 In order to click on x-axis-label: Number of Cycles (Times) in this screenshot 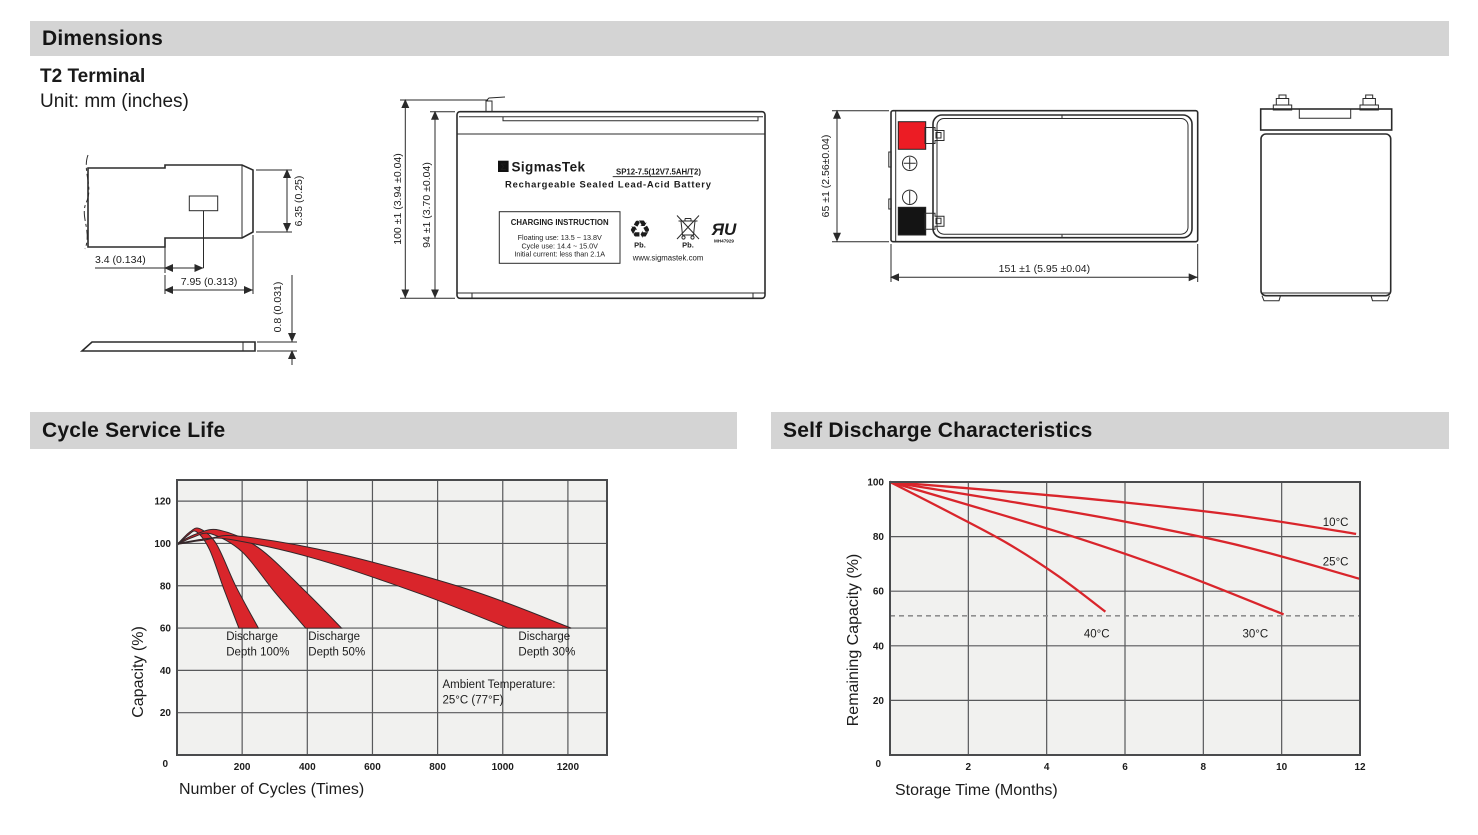, I will do `click(271, 789)`.